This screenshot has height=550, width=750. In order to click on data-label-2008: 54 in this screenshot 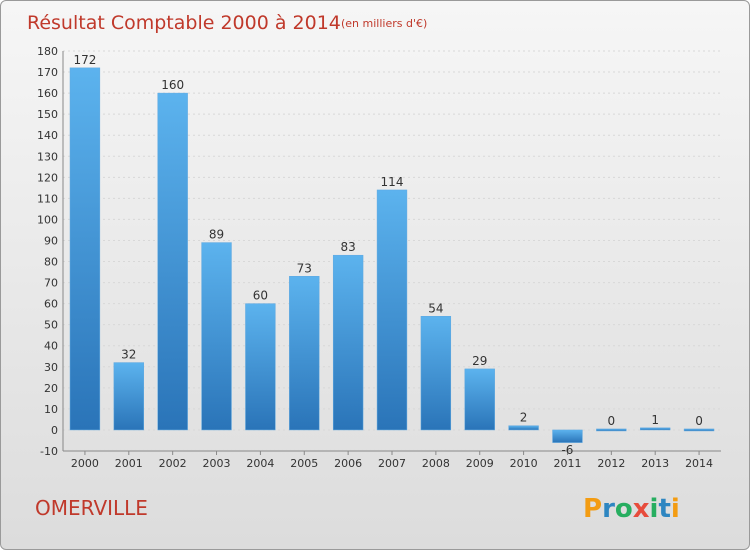, I will do `click(435, 308)`.